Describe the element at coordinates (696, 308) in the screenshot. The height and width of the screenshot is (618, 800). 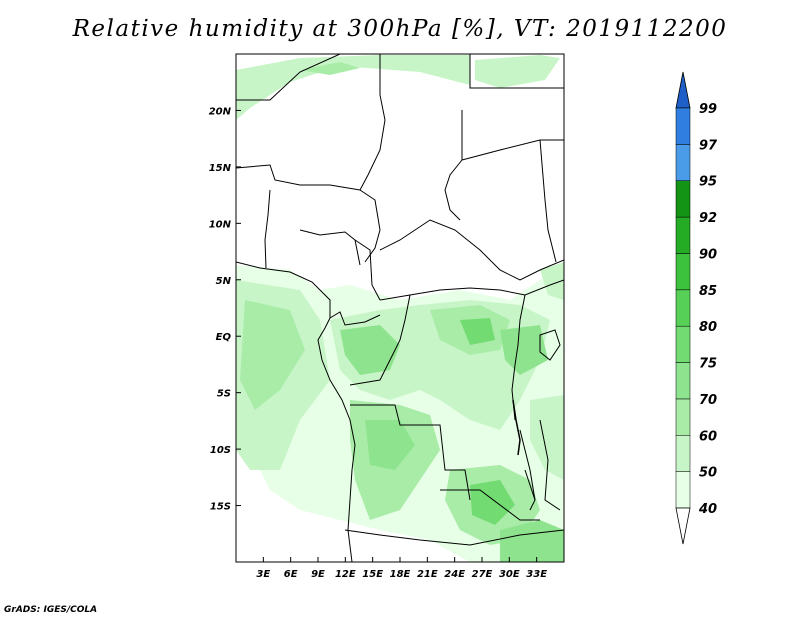
I see `colorbar: 40 50 60 70 75 80 85 90 92 95 97 99` at that location.